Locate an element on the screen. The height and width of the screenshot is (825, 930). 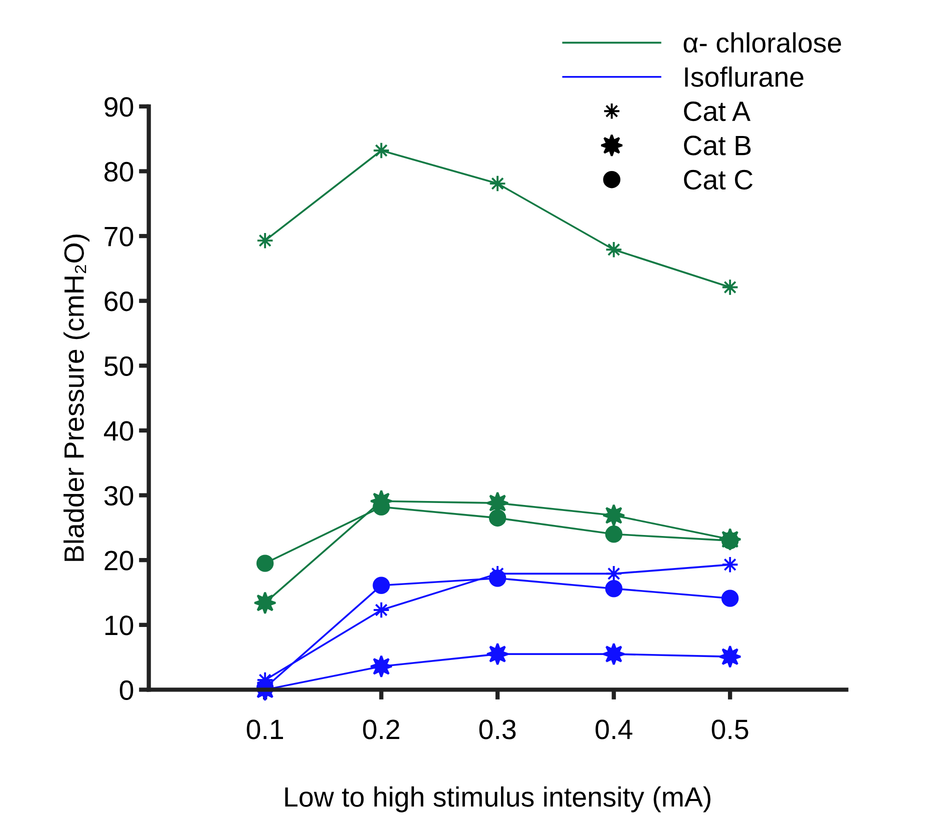
x-tick-label: 0.3 is located at coordinates (497, 730).